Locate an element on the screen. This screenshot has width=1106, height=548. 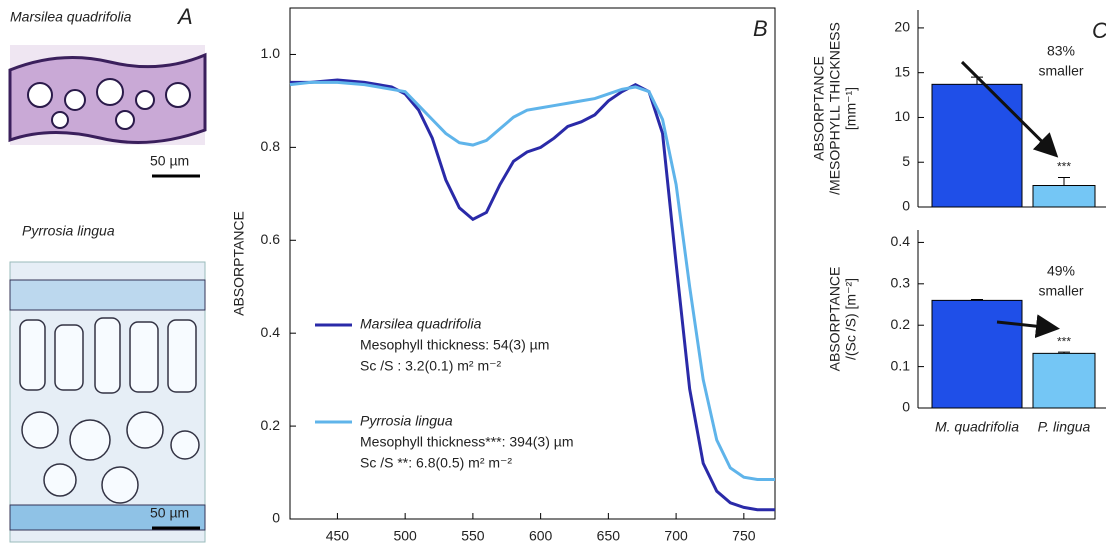
y-tick-label: 15 is located at coordinates (902, 71).